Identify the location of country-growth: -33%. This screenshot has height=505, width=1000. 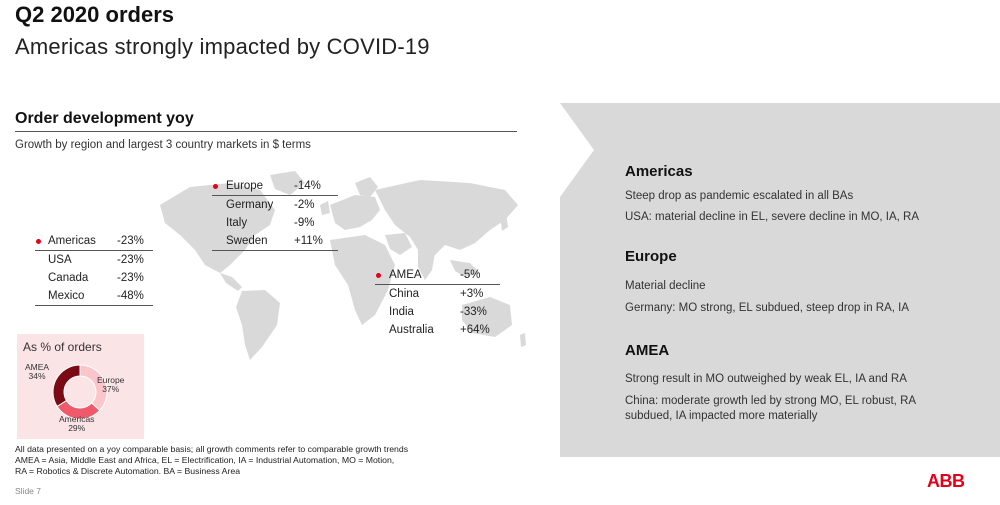
(473, 312).